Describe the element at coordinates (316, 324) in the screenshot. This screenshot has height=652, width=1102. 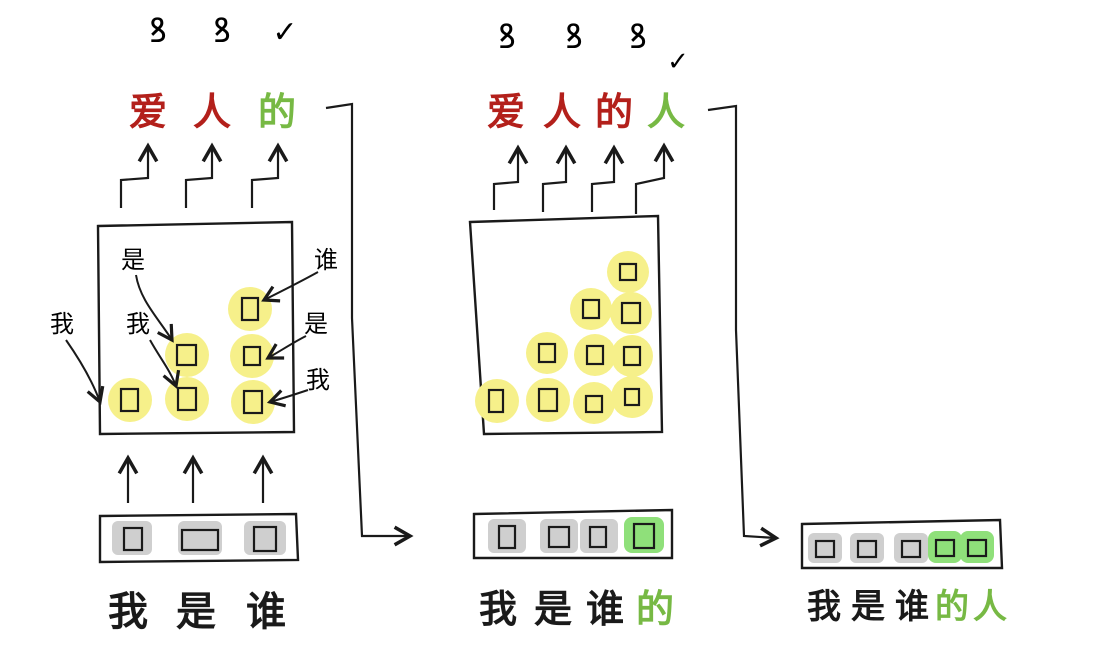
I see `panel-1-side-note: 是` at that location.